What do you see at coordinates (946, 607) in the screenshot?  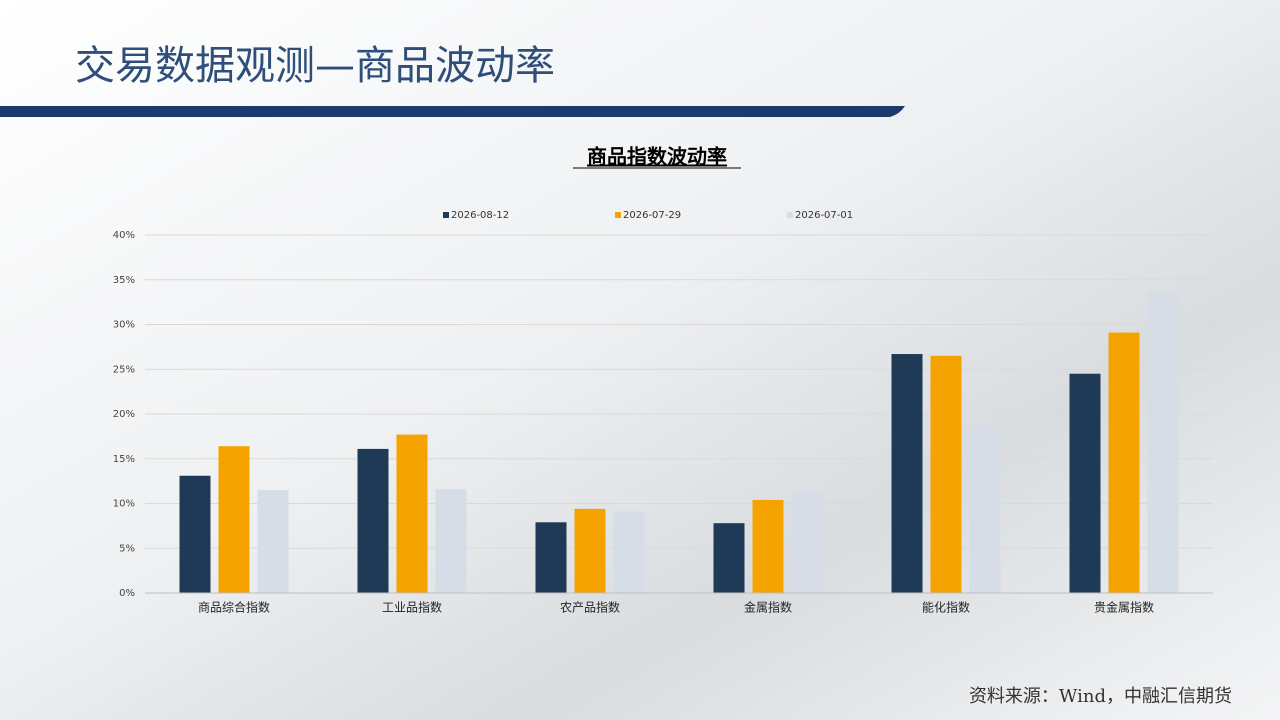 I see `x-tick-label: 能化指数` at bounding box center [946, 607].